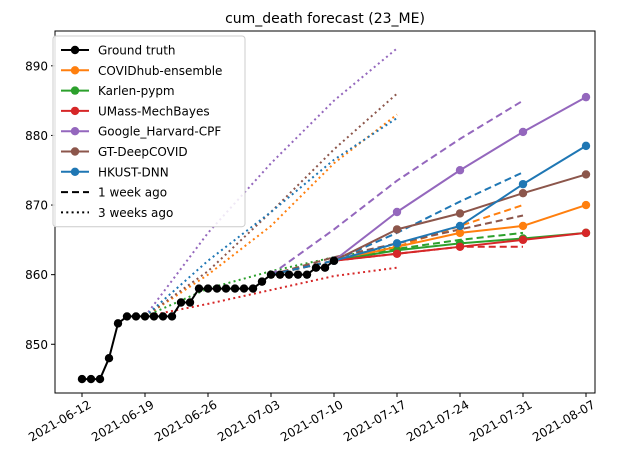  I want to click on series-line-karlen-pypm-1-week-ago, so click(397, 253).